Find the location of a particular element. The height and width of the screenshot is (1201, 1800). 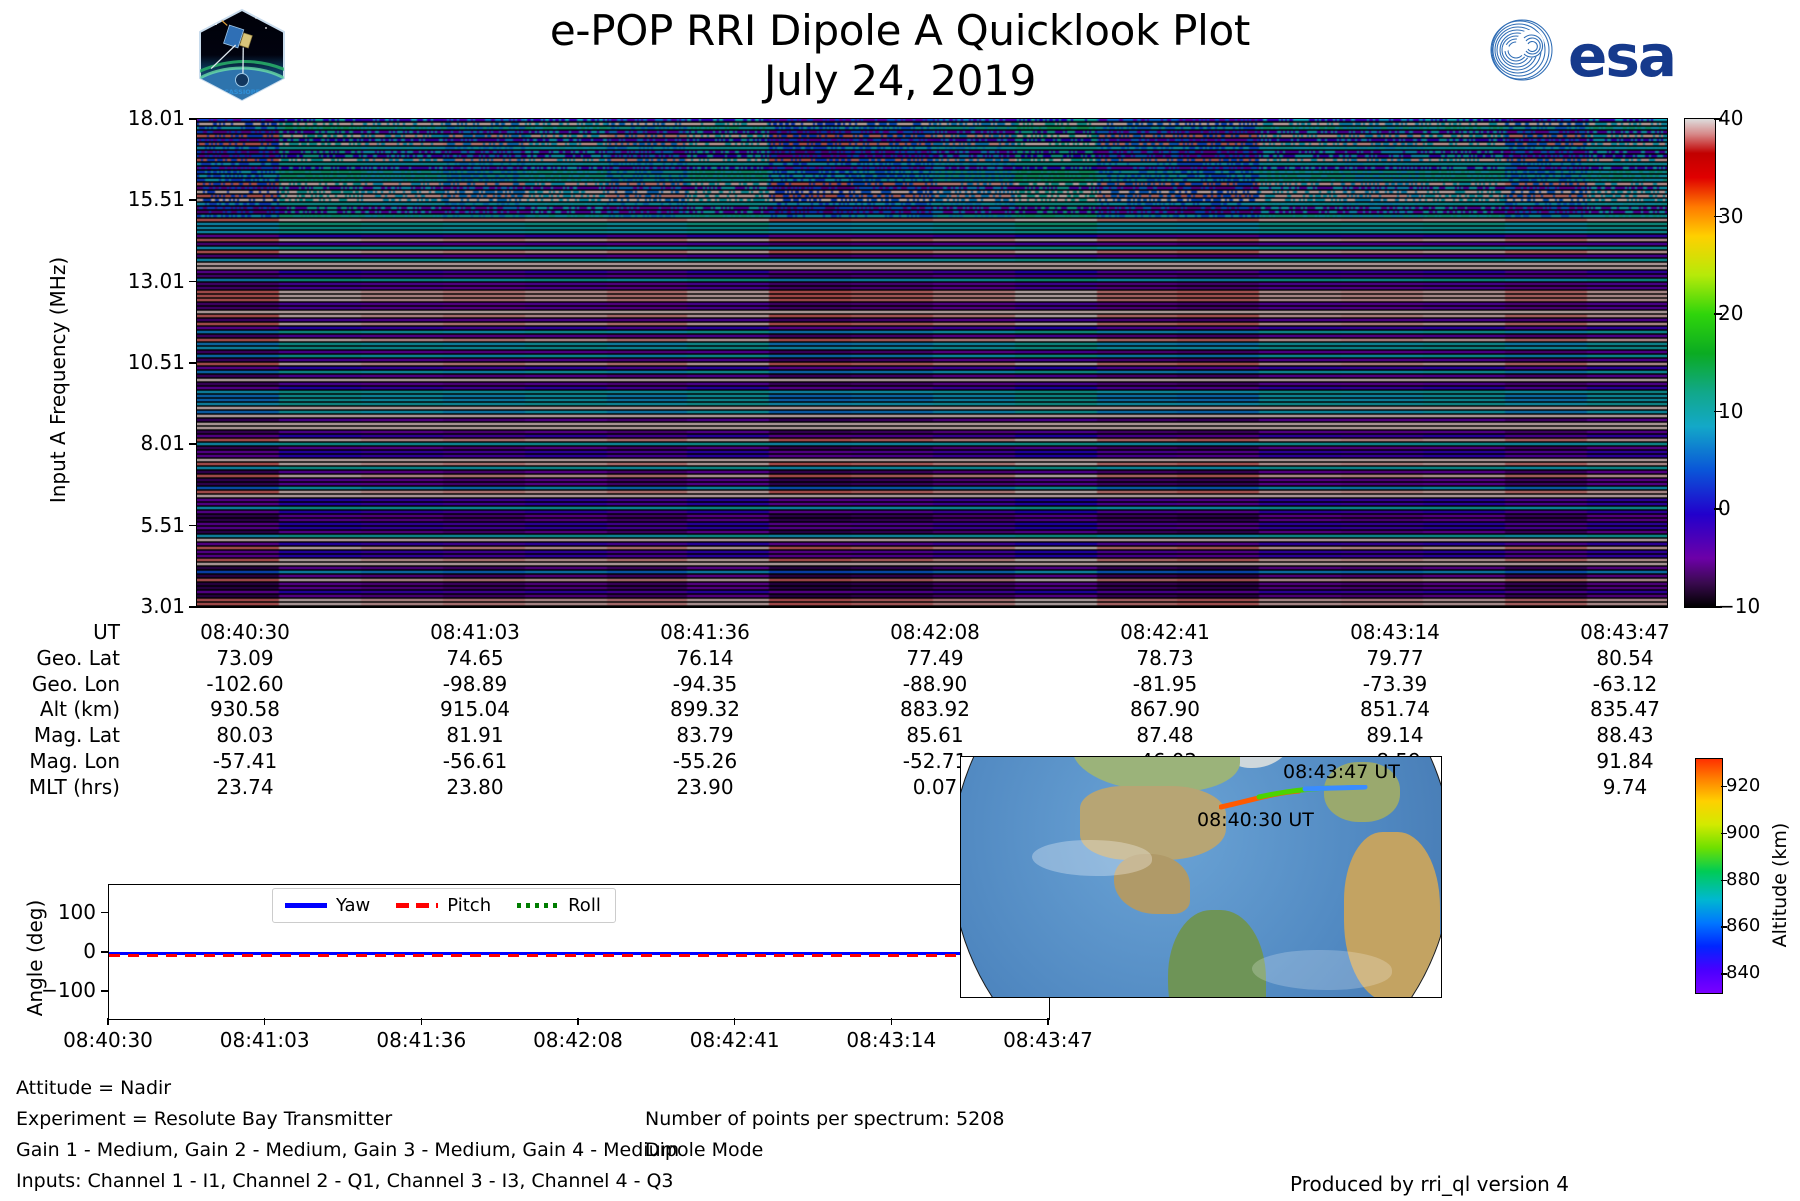

table-cell: 91.84 is located at coordinates (1625, 760).